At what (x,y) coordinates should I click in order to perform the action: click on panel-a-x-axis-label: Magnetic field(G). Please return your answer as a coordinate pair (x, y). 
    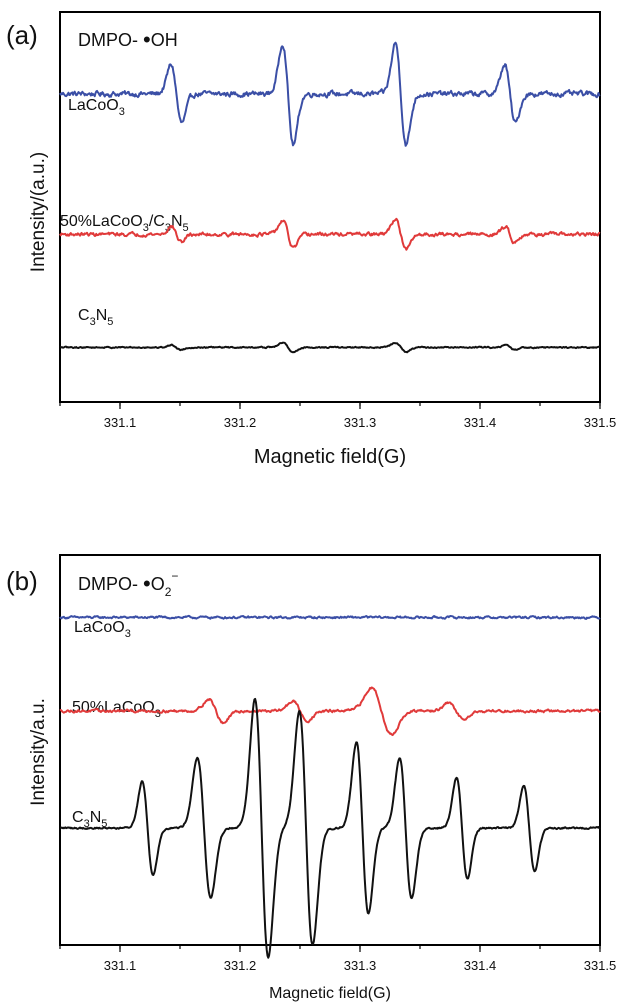
    Looking at the image, I should click on (330, 457).